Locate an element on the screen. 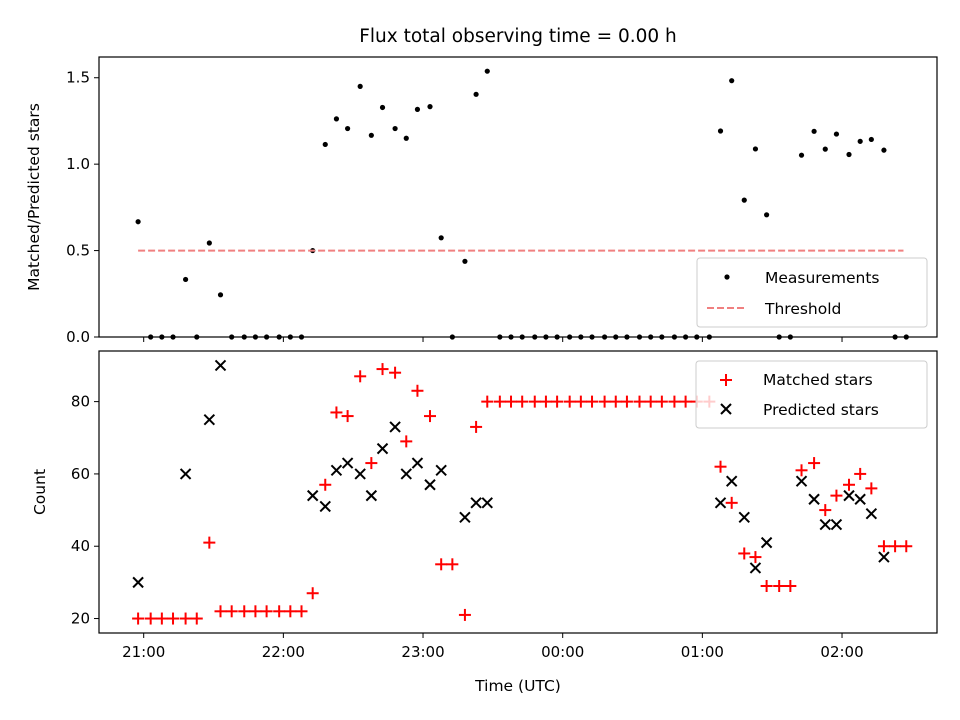 This screenshot has width=960, height=720. x-tick-label: 23:00 is located at coordinates (422, 652).